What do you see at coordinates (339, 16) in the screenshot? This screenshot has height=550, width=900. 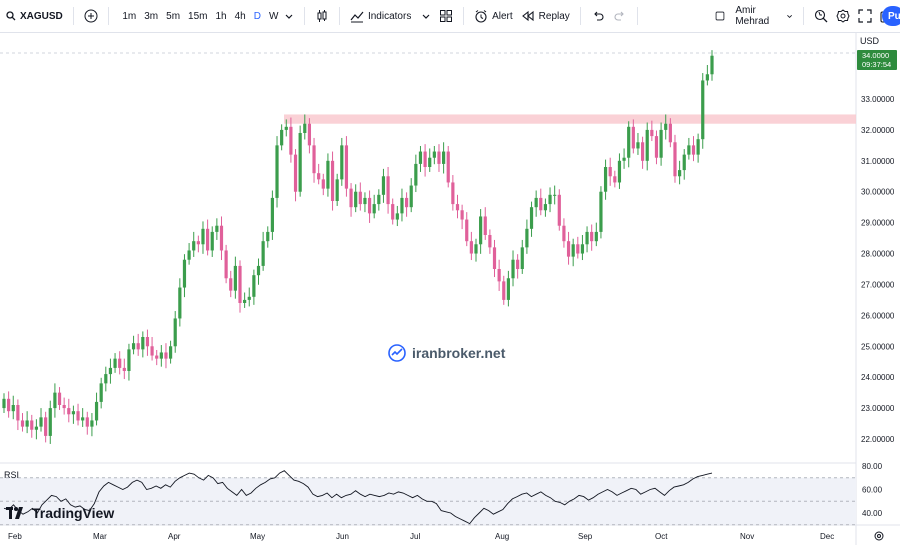 I see `divider` at bounding box center [339, 16].